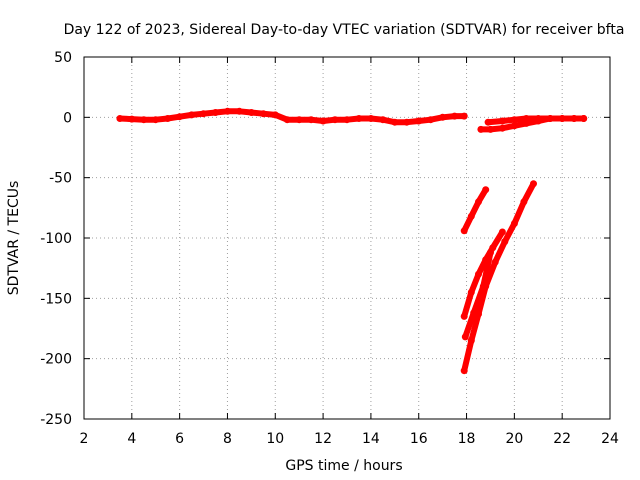 This screenshot has height=480, width=640. I want to click on y-axis-label: SDTVAR / TECUs, so click(14, 238).